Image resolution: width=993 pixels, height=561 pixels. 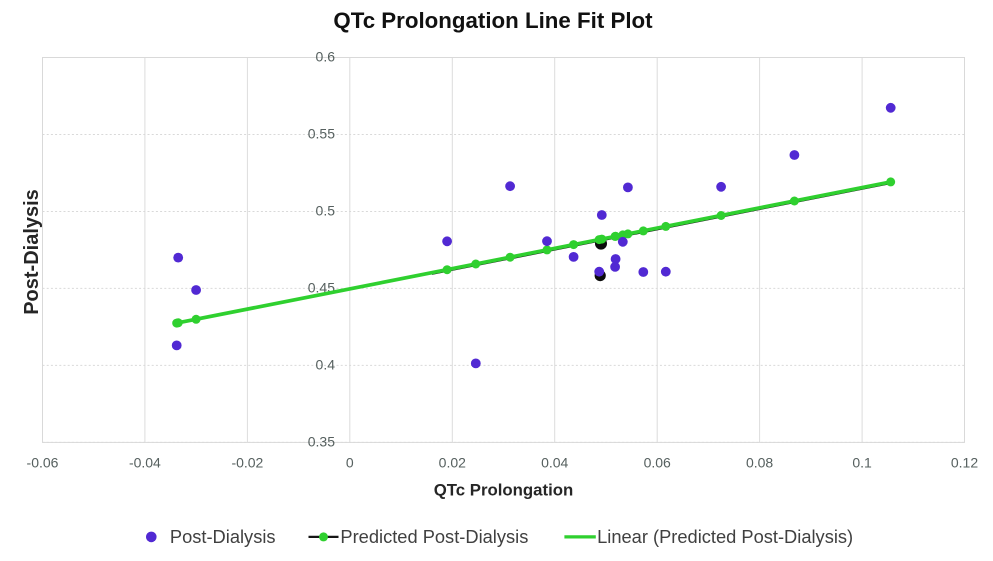 I want to click on svg-text: 0.5, so click(x=326, y=210).